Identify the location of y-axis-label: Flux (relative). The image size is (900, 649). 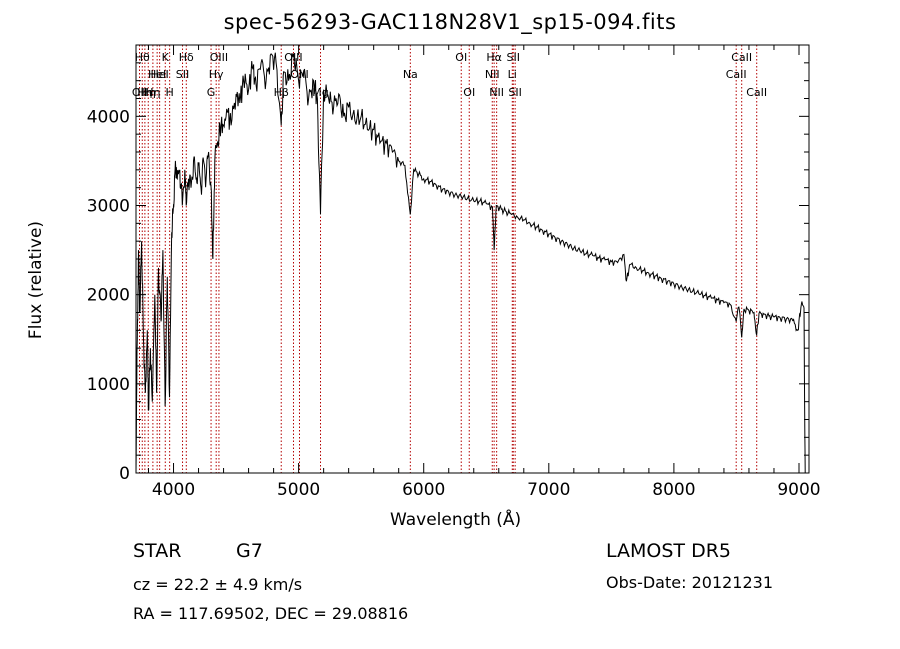
(36, 280).